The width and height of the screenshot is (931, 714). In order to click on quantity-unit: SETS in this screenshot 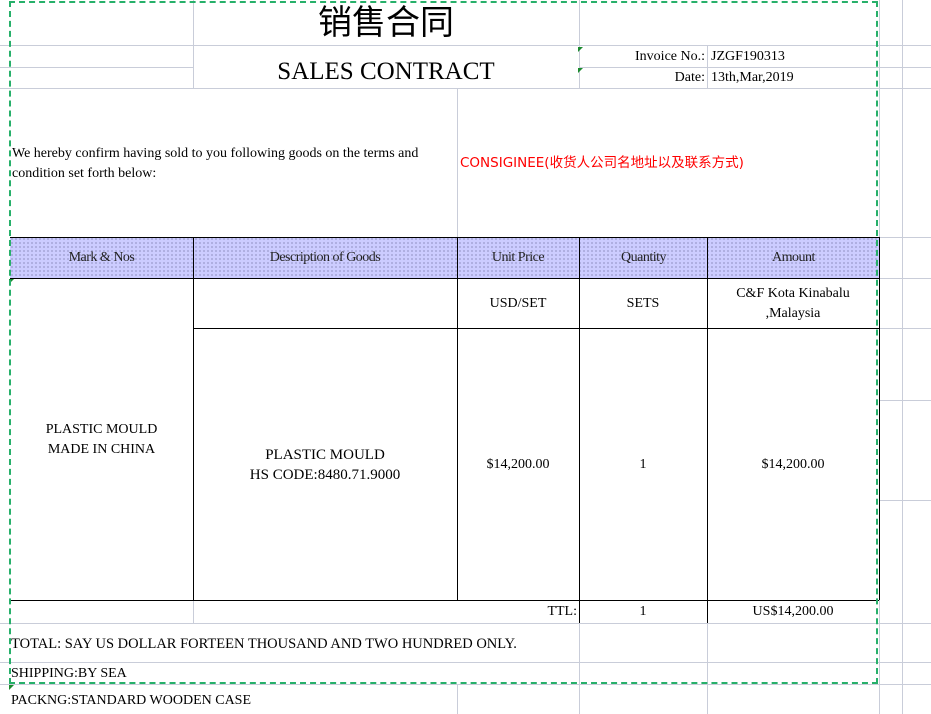, I will do `click(643, 303)`.